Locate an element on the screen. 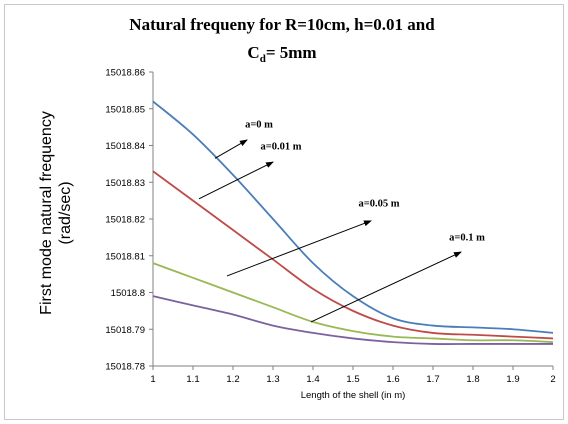 The image size is (568, 424). annotation-label: a=0.05 m is located at coordinates (379, 204).